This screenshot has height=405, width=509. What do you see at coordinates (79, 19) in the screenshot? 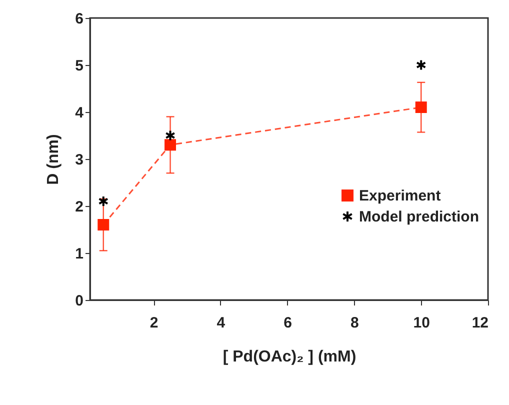
I see `y-tick-label: 6` at bounding box center [79, 19].